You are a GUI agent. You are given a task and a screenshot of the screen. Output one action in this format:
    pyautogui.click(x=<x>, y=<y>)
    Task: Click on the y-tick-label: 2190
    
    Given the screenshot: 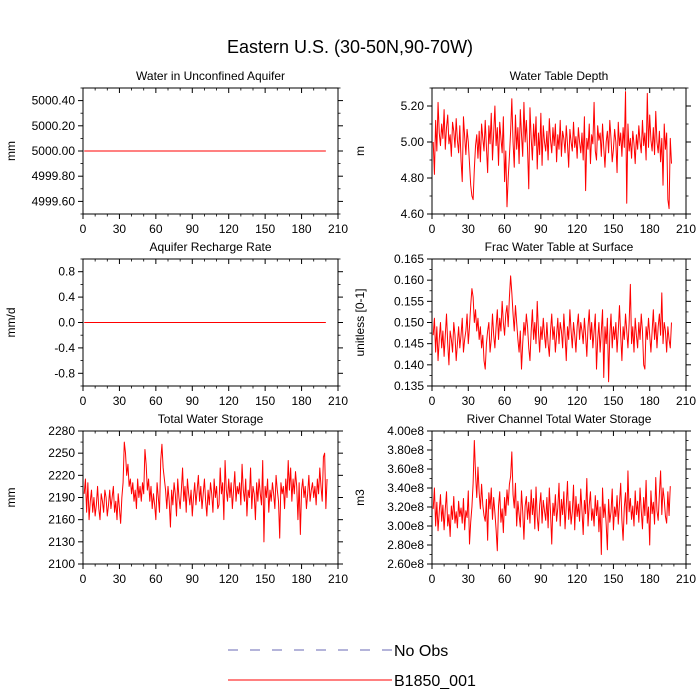 What is the action you would take?
    pyautogui.click(x=61, y=498)
    